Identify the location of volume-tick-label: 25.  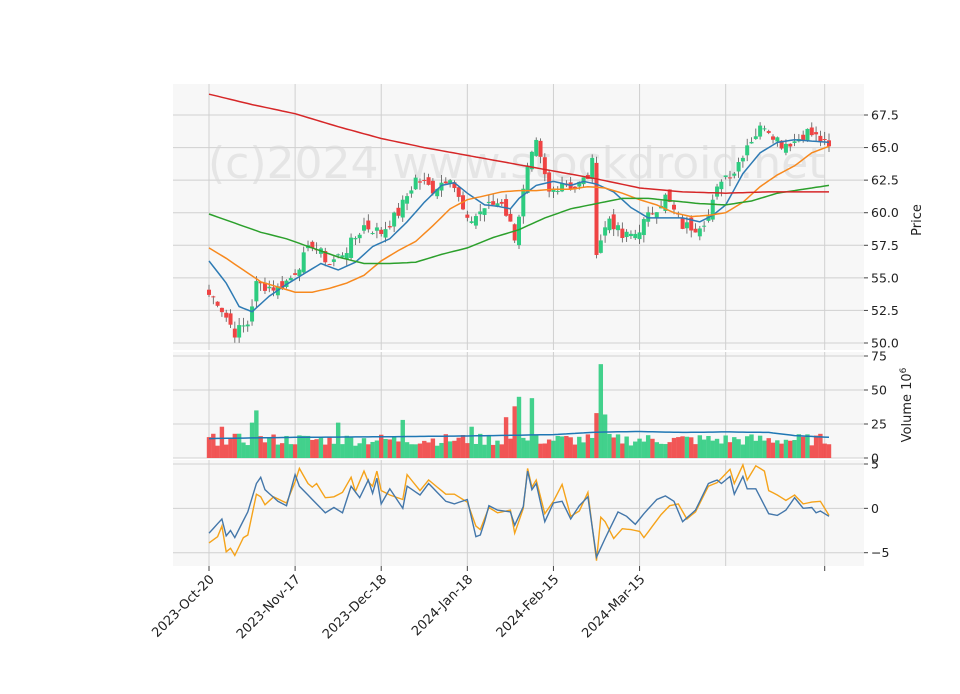
(879, 424).